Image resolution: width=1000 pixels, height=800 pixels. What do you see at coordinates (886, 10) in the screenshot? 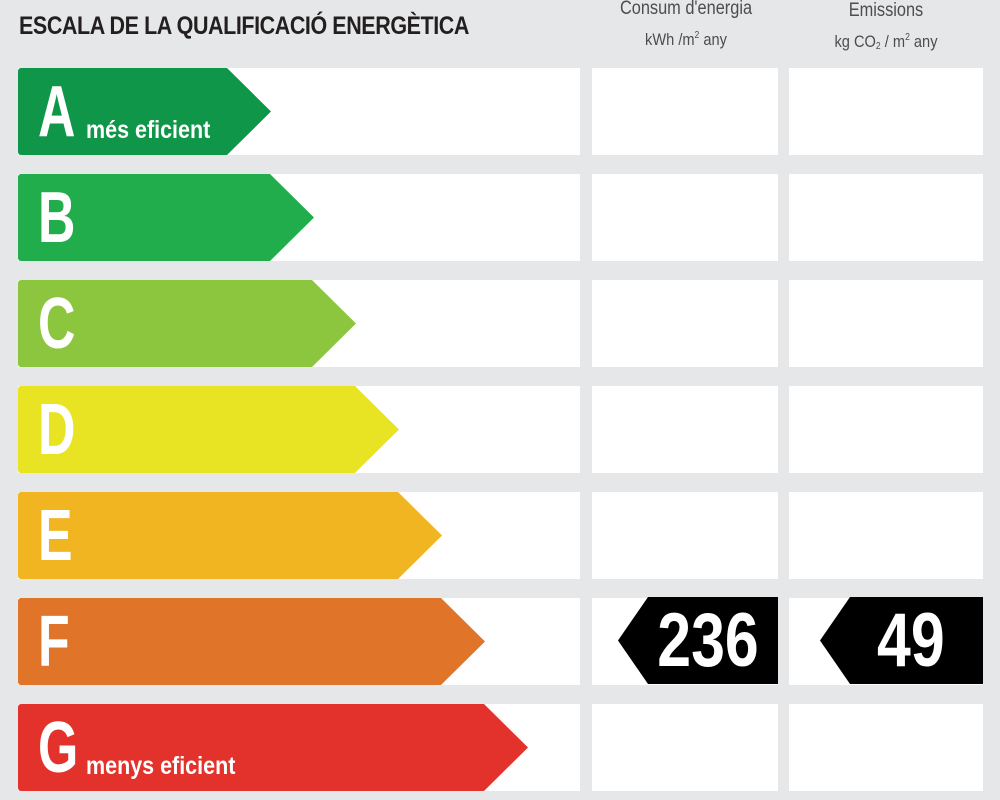
I see `emissions-column-title: Emissions` at bounding box center [886, 10].